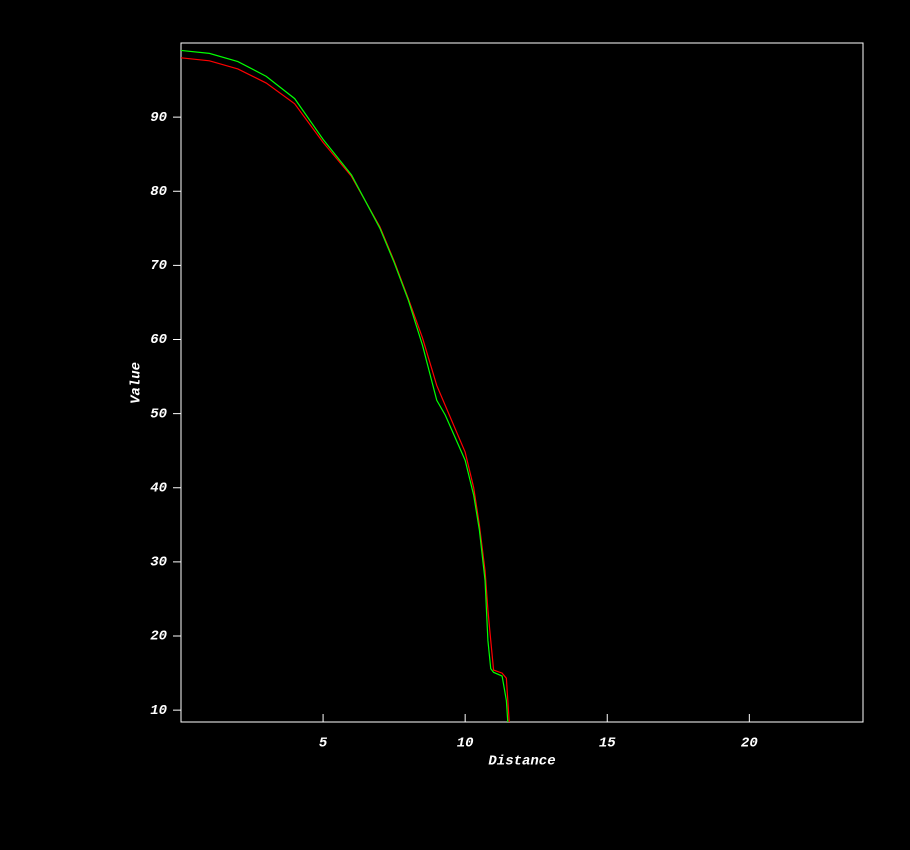 This screenshot has height=850, width=910. What do you see at coordinates (158, 414) in the screenshot?
I see `y-tick-label: 50` at bounding box center [158, 414].